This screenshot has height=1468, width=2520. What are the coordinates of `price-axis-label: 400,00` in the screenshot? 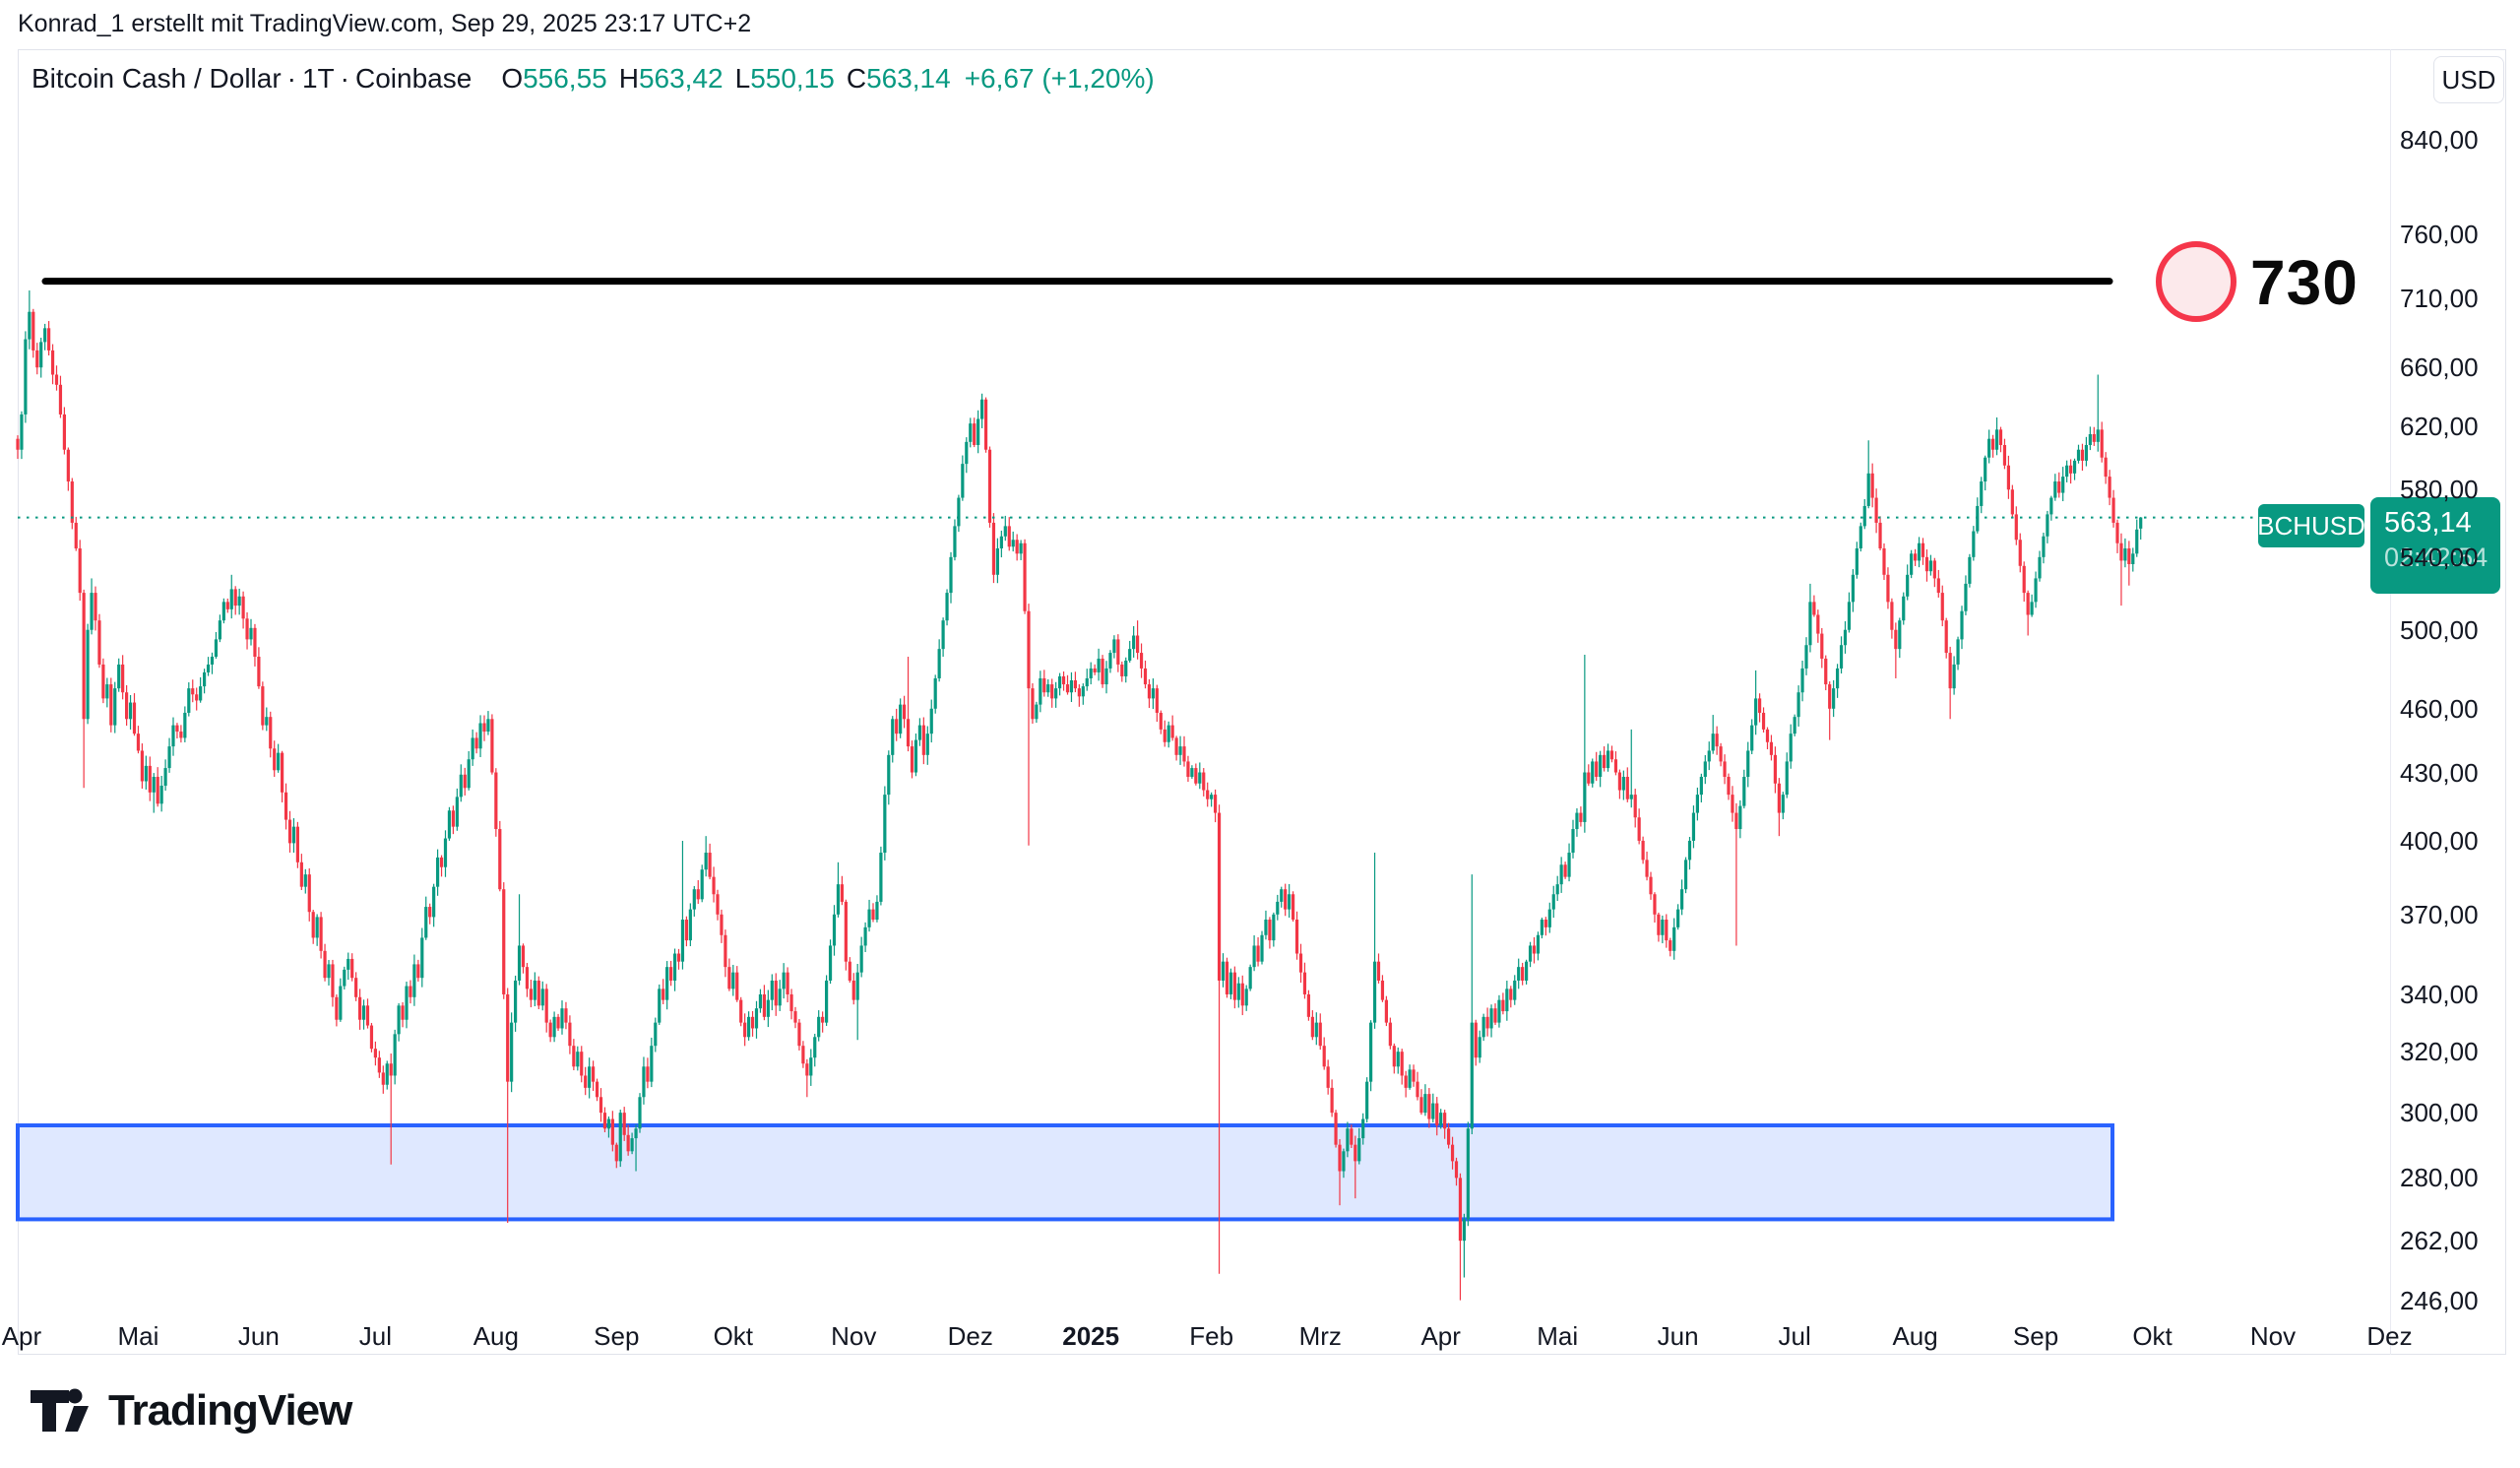 It's located at (2439, 841).